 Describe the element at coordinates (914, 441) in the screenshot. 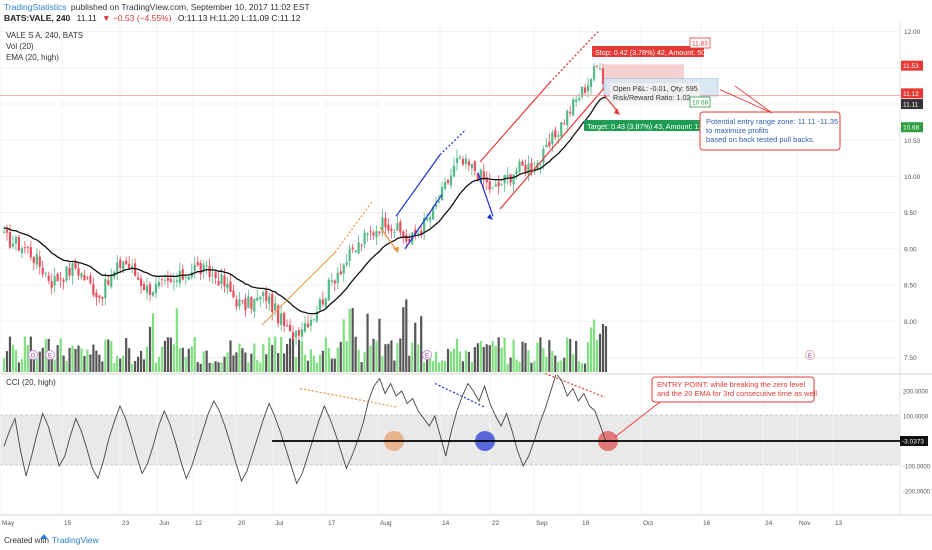

I see `cci-last-value-box` at that location.